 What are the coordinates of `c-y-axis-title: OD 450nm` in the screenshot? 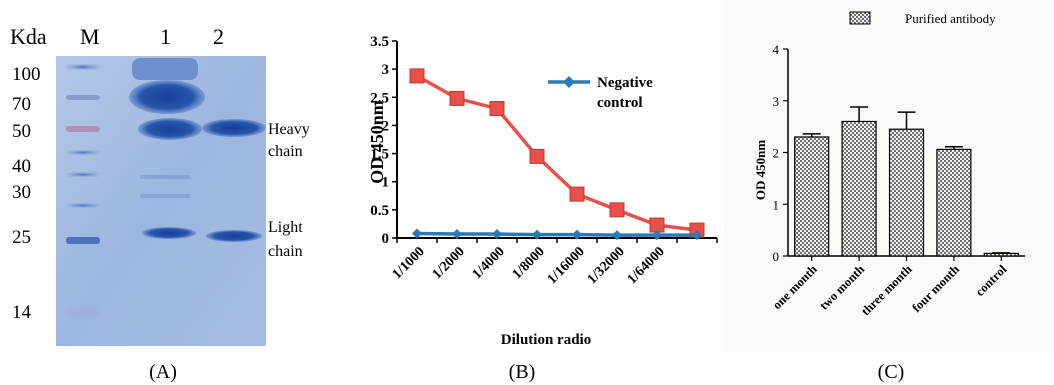 It's located at (760, 170).